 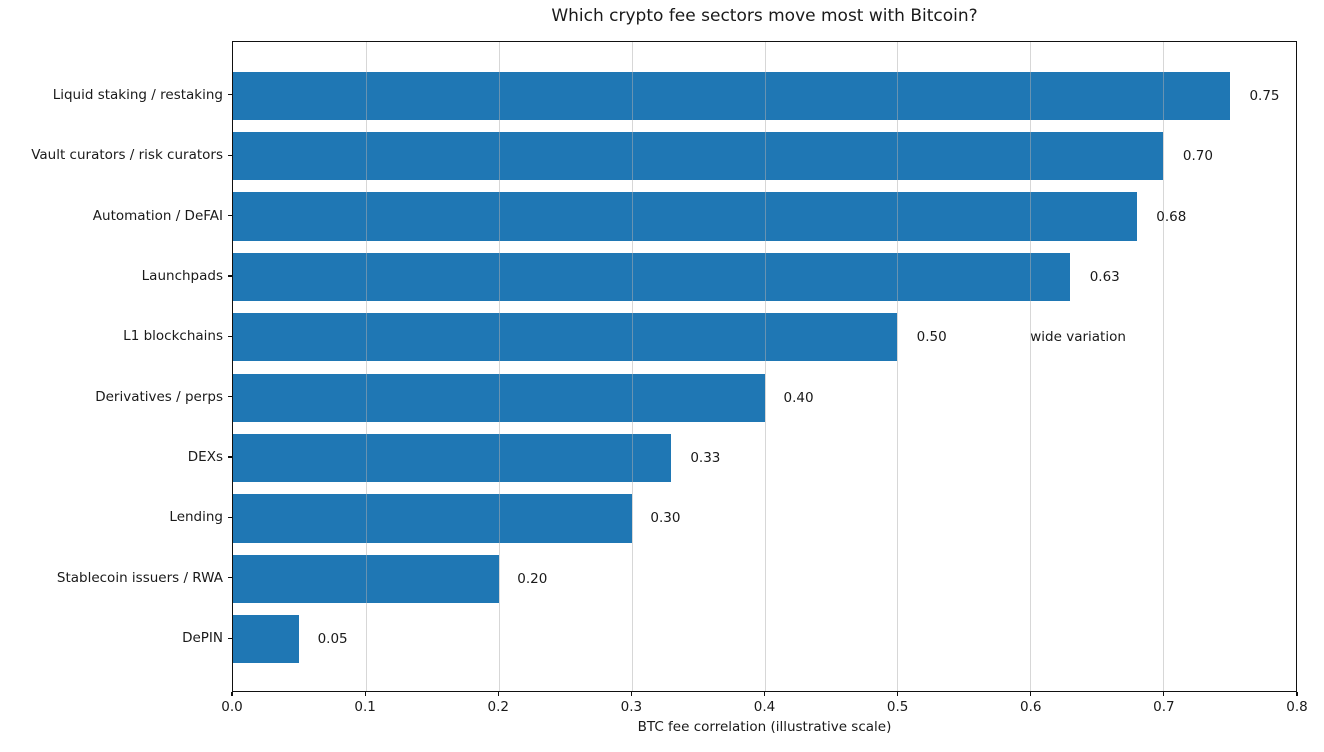 I want to click on x-tick-label: 0.2, so click(x=498, y=707).